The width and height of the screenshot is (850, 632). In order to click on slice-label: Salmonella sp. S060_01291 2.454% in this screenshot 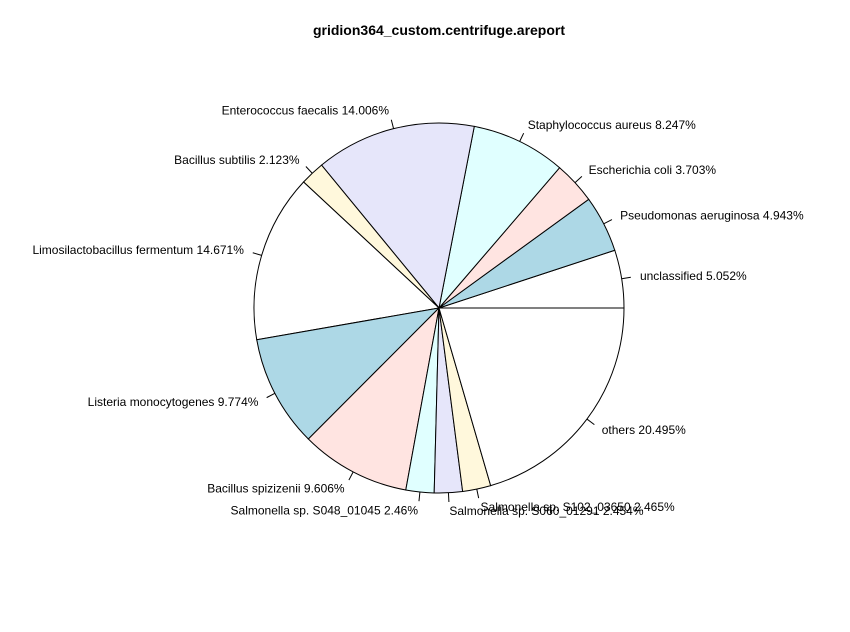, I will do `click(546, 511)`.